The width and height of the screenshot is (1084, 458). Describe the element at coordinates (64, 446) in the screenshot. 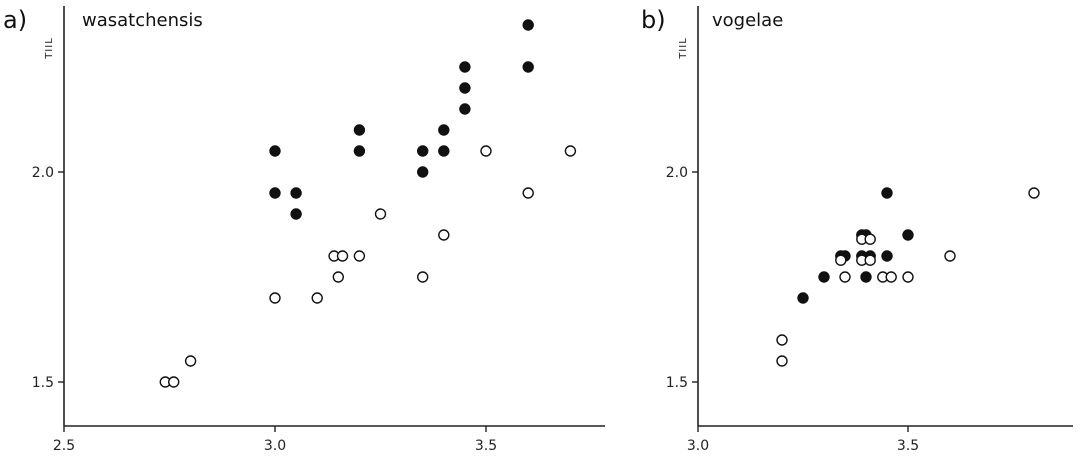

I see `x-tick-label: 2.5` at that location.